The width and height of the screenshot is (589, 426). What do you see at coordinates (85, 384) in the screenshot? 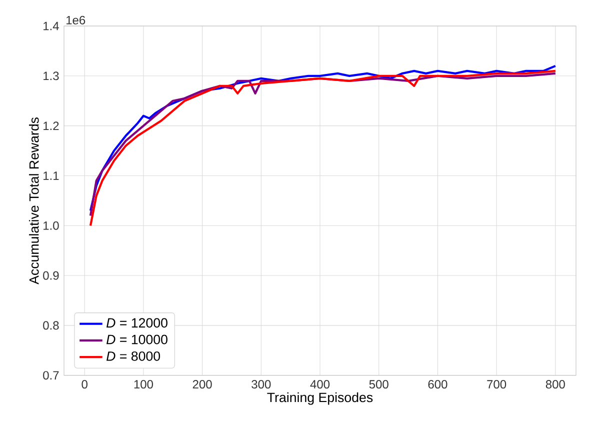
I see `x-tick-label: 0` at bounding box center [85, 384].